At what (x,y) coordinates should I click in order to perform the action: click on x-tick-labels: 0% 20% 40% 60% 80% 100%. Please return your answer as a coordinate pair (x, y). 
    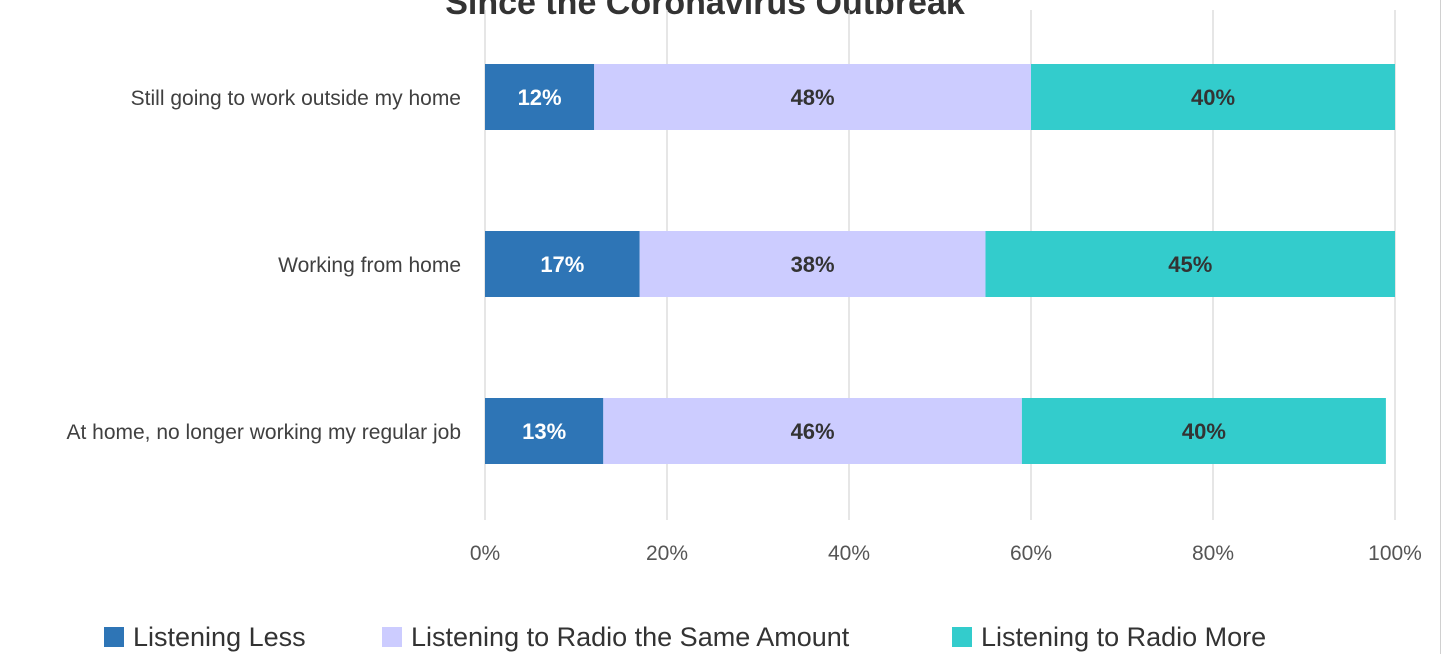
    Looking at the image, I should click on (946, 553).